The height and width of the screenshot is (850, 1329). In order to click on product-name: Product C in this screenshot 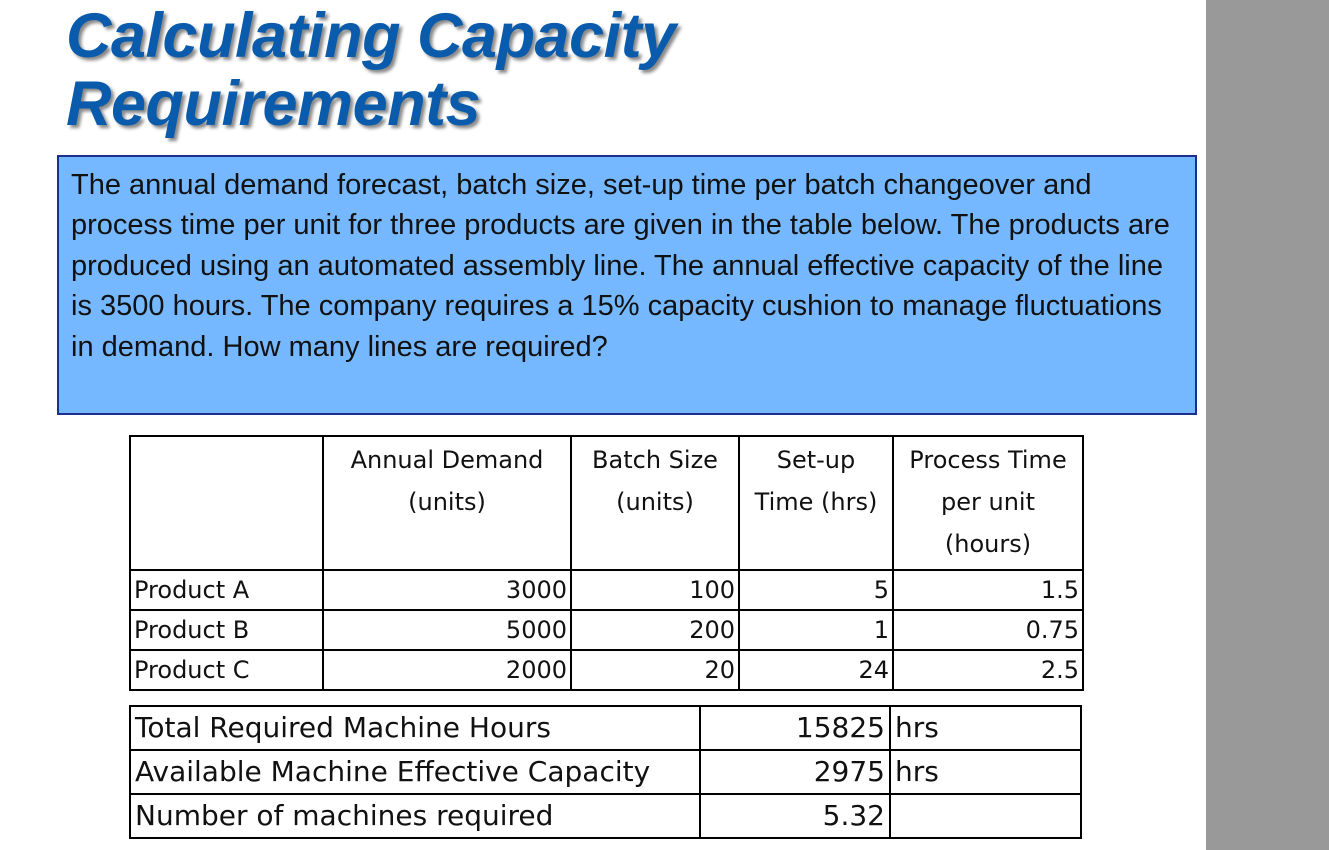, I will do `click(226, 670)`.